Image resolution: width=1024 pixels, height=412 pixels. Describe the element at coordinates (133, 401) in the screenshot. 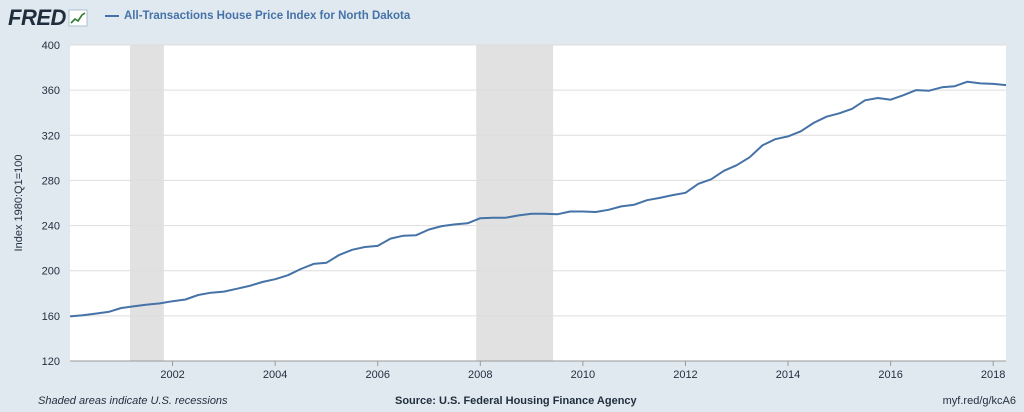

I see `recession-note: Shaded areas indicate U.S. recessions` at that location.